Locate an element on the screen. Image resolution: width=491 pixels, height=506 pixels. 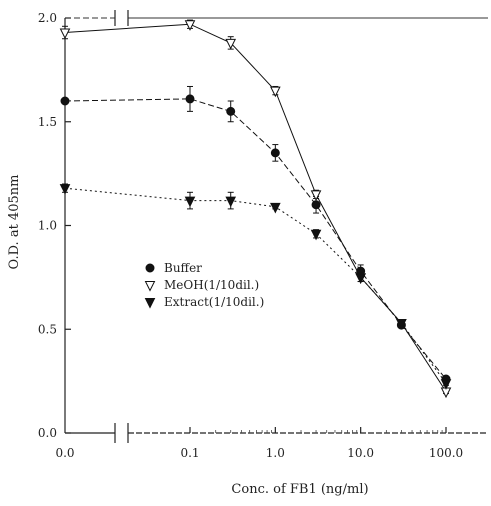
chart-legend: Buffer MeOH(1/10dil.) Extract(1/10dil.) is located at coordinates (204, 285).